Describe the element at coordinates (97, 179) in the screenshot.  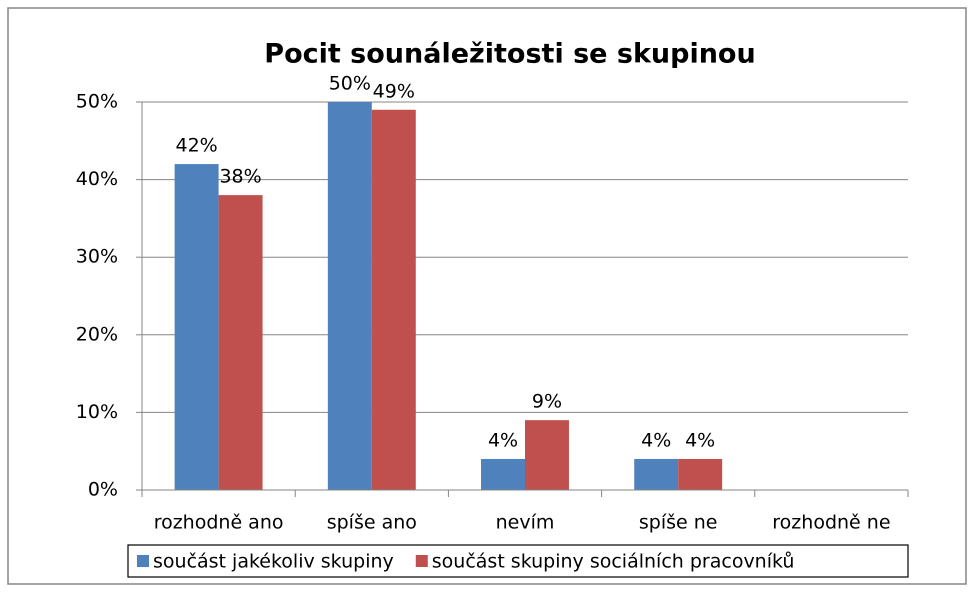
I see `y-tick-label: 40%` at that location.